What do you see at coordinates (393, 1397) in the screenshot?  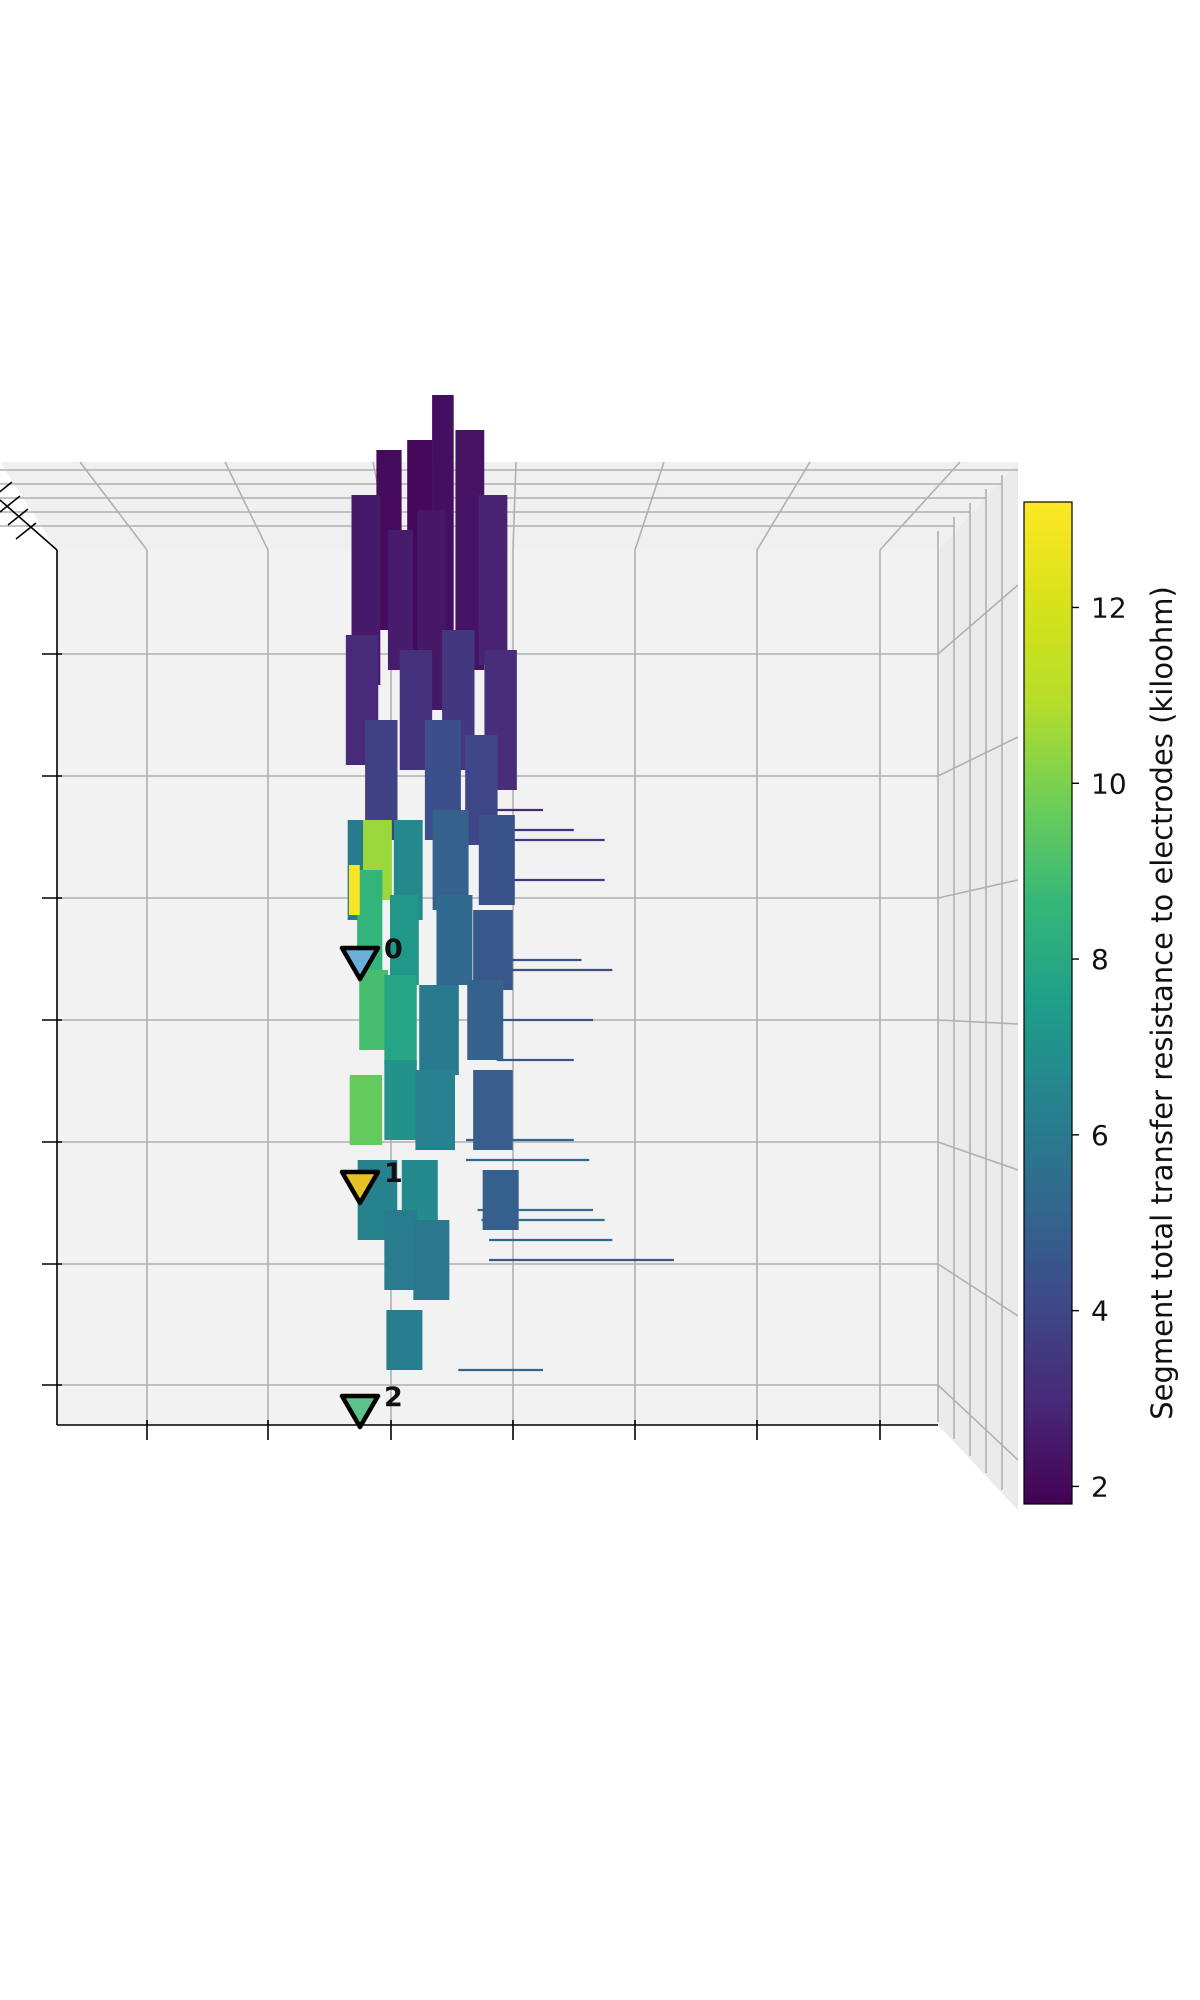 I see `electrode-label: 2` at bounding box center [393, 1397].